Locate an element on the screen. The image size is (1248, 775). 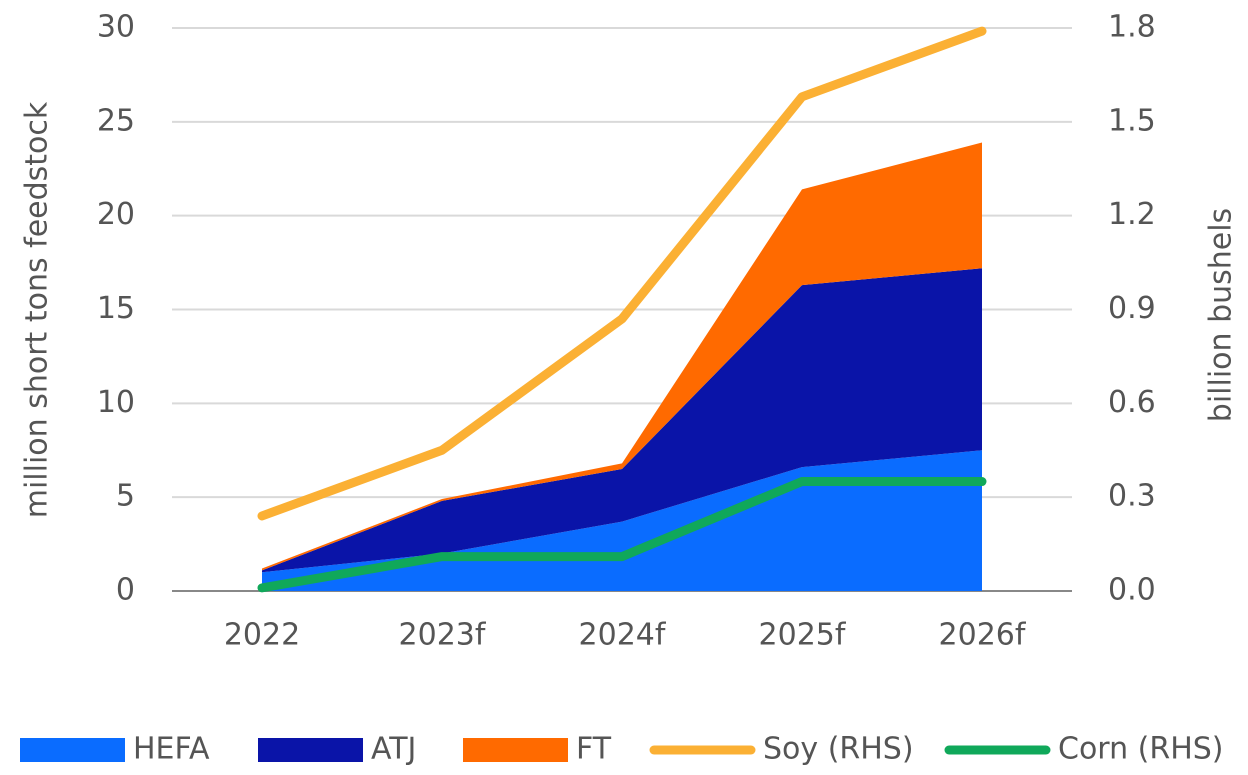
y-tick-label: 0 is located at coordinates (125, 590).